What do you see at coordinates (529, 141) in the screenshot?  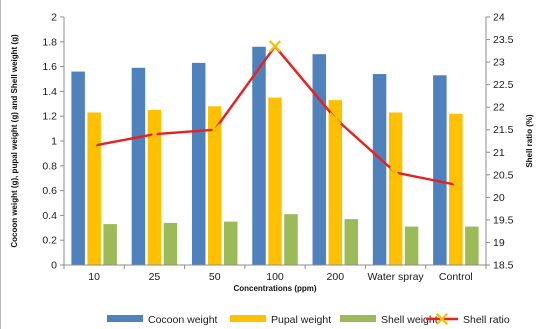 I see `right-y-axis-title: Shell ratio (%)` at bounding box center [529, 141].